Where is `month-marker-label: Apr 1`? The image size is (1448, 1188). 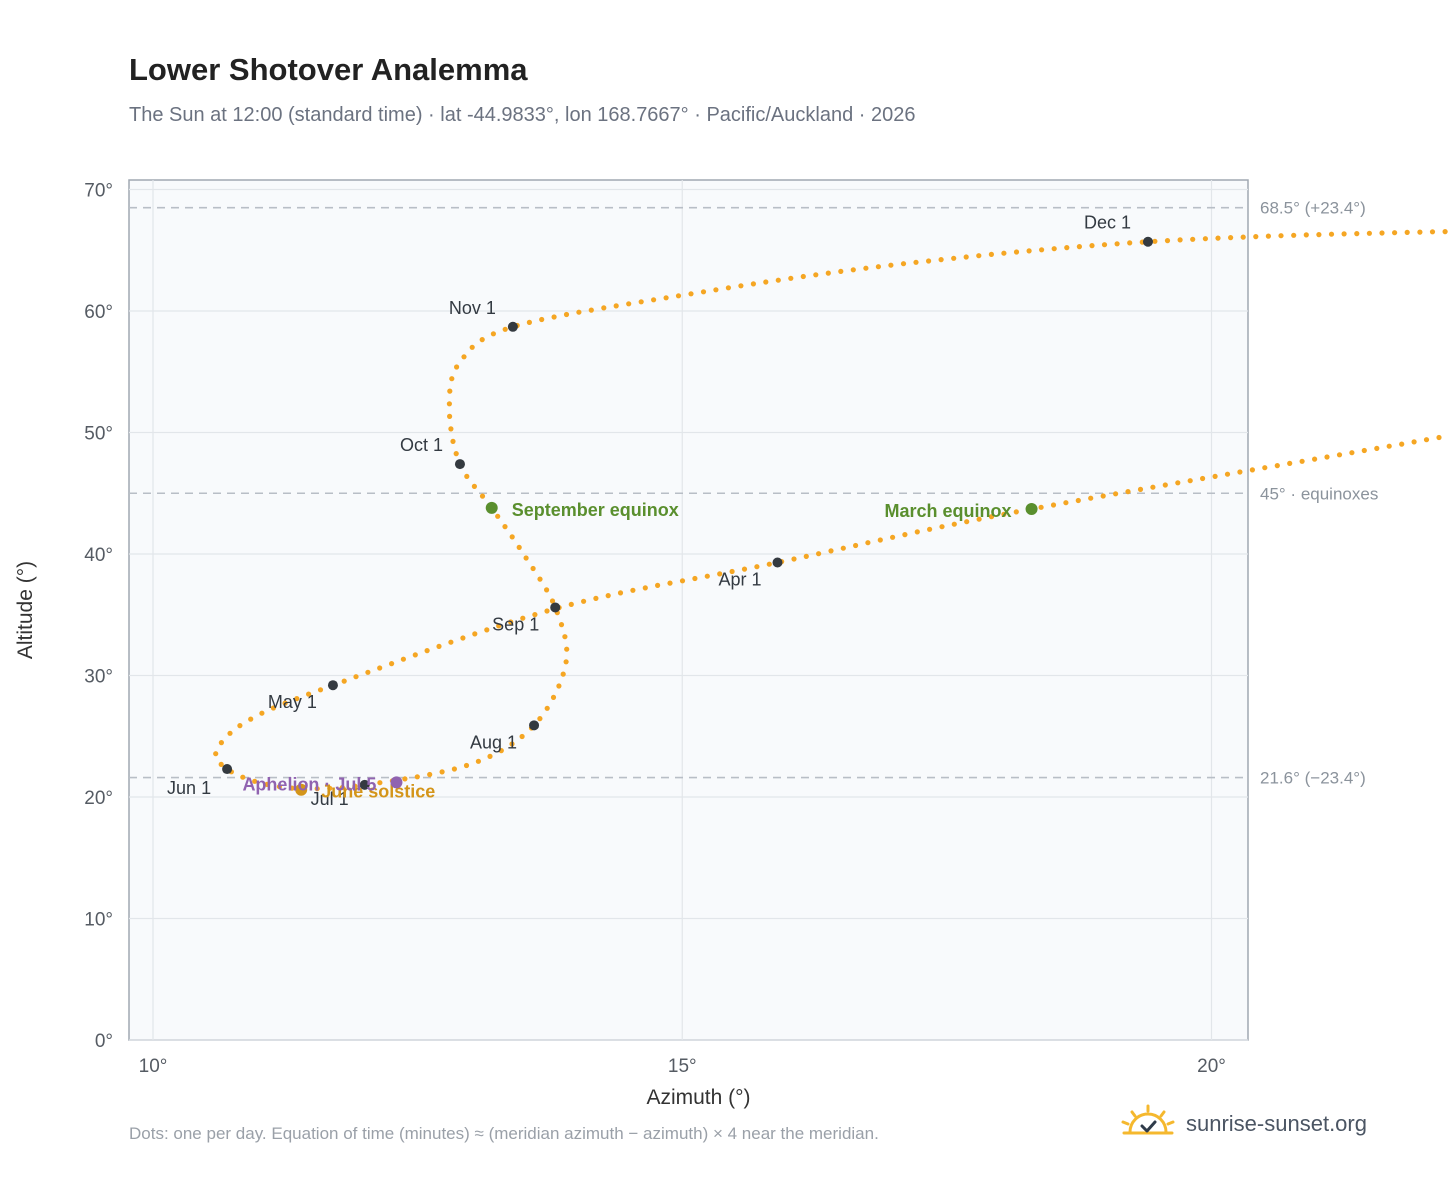
month-marker-label: Apr 1 is located at coordinates (739, 580).